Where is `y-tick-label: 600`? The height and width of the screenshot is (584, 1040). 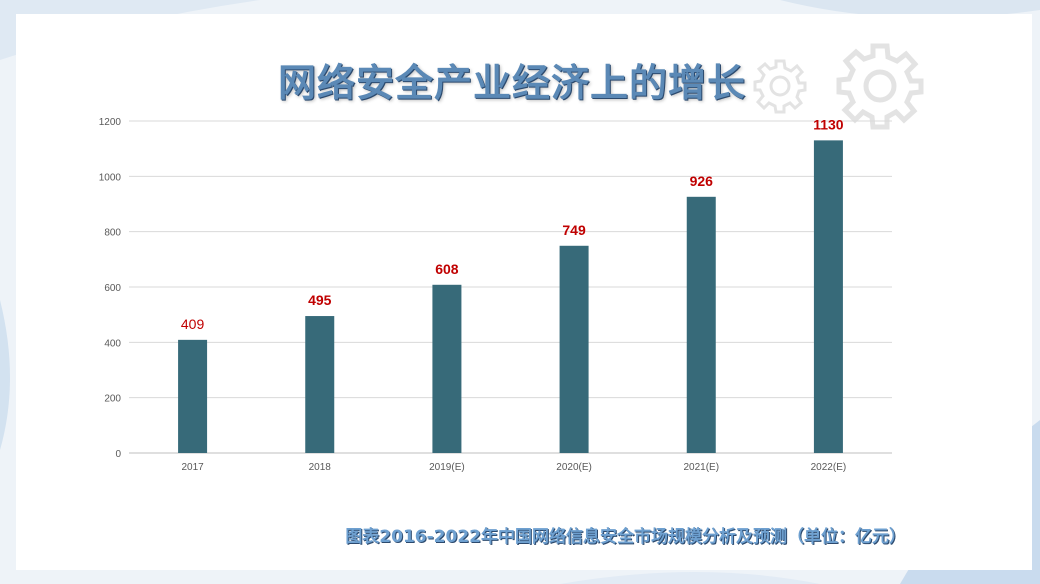 y-tick-label: 600 is located at coordinates (112, 288).